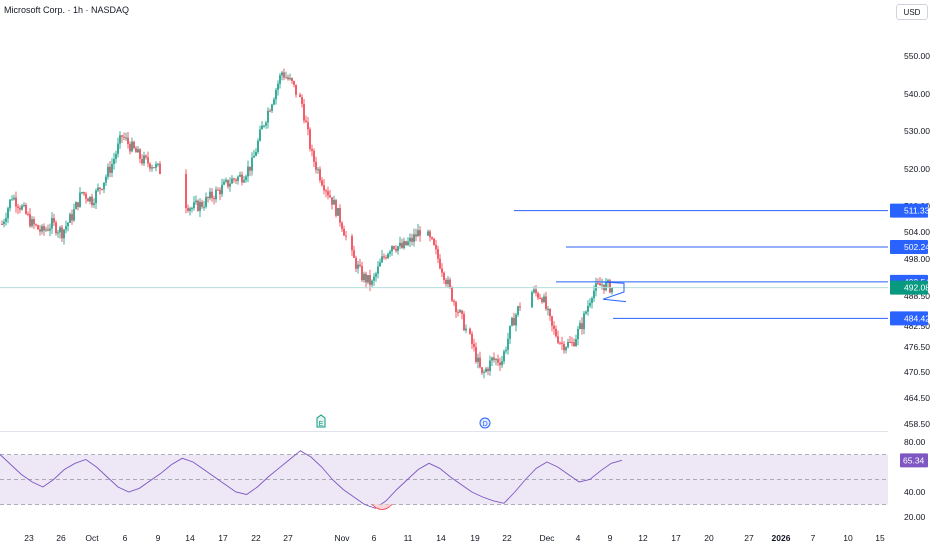 Image resolution: width=932 pixels, height=550 pixels. What do you see at coordinates (321, 424) in the screenshot?
I see `earnings-marker-label: E` at bounding box center [321, 424].